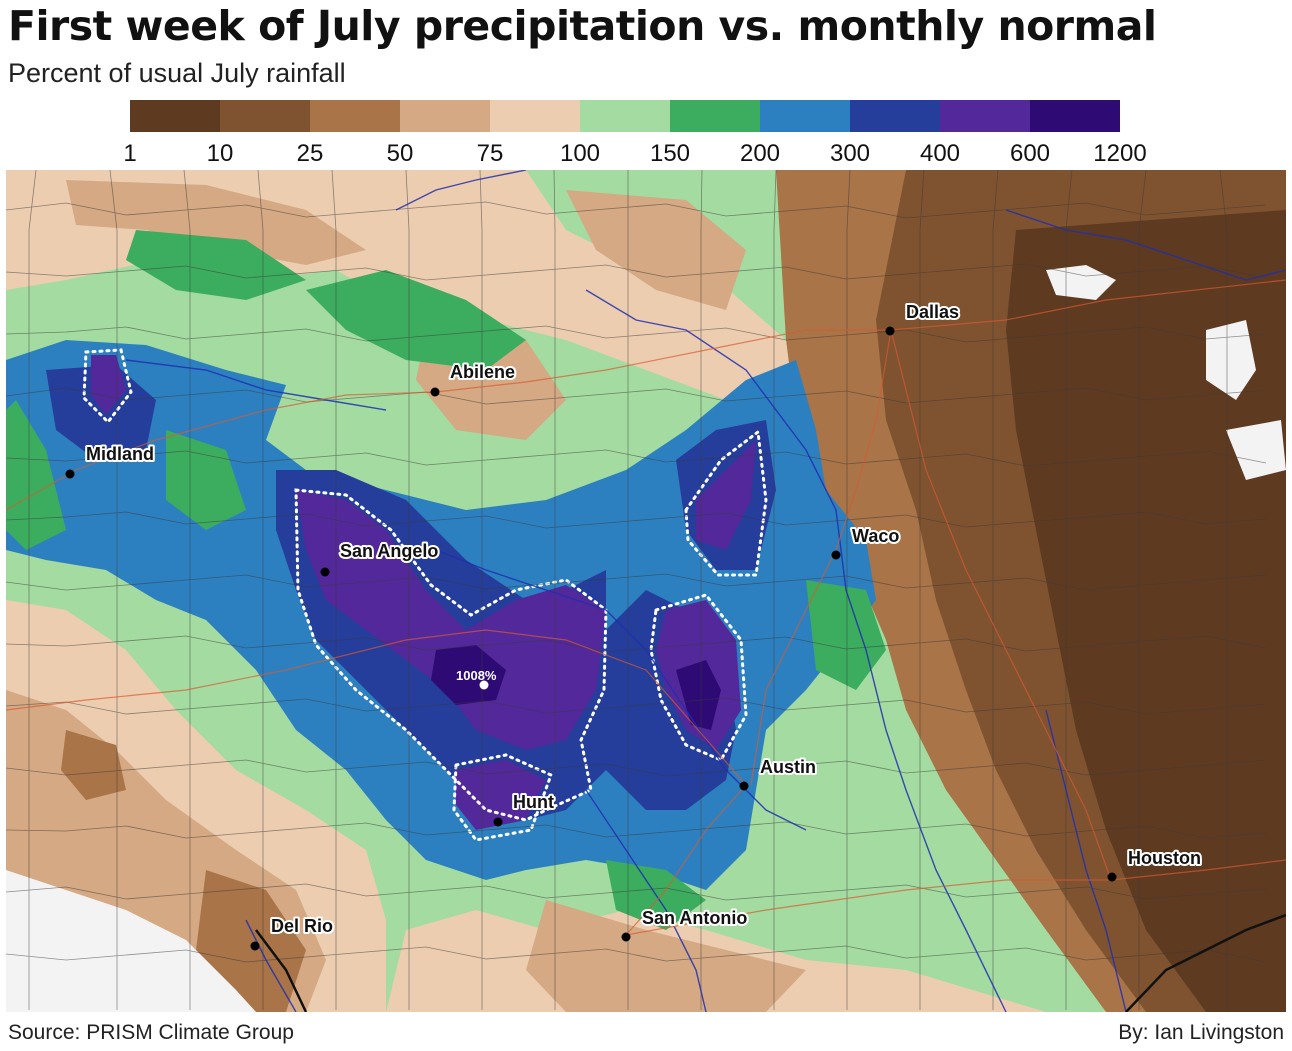 This screenshot has width=1292, height=1051. I want to click on region-no-data-east, so click(1166, 372).